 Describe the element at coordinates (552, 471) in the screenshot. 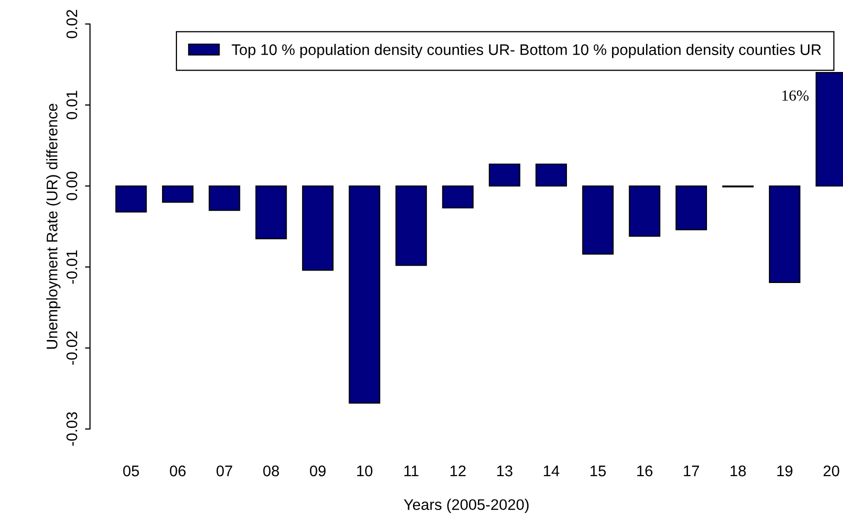

I see `x-tick-label: 14` at that location.